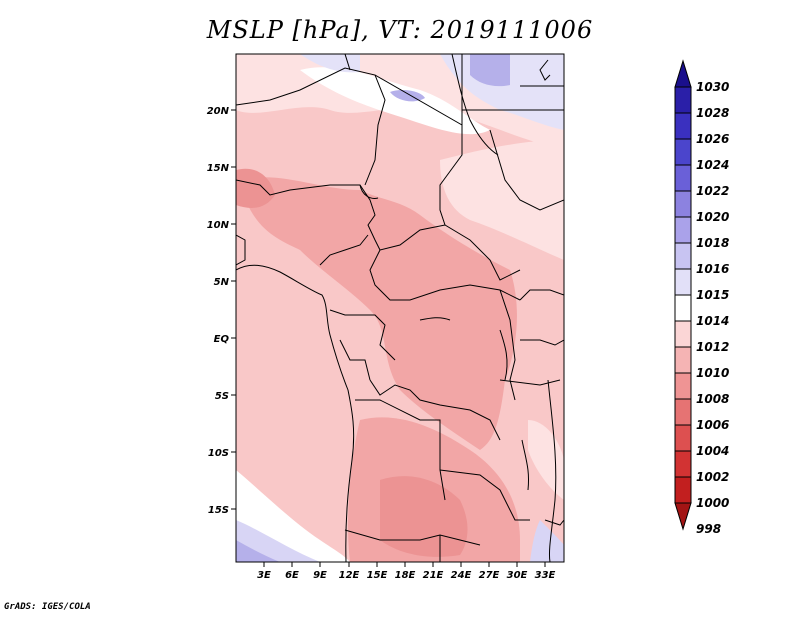 The width and height of the screenshot is (800, 618). I want to click on colorbar-label: 1026, so click(712, 139).